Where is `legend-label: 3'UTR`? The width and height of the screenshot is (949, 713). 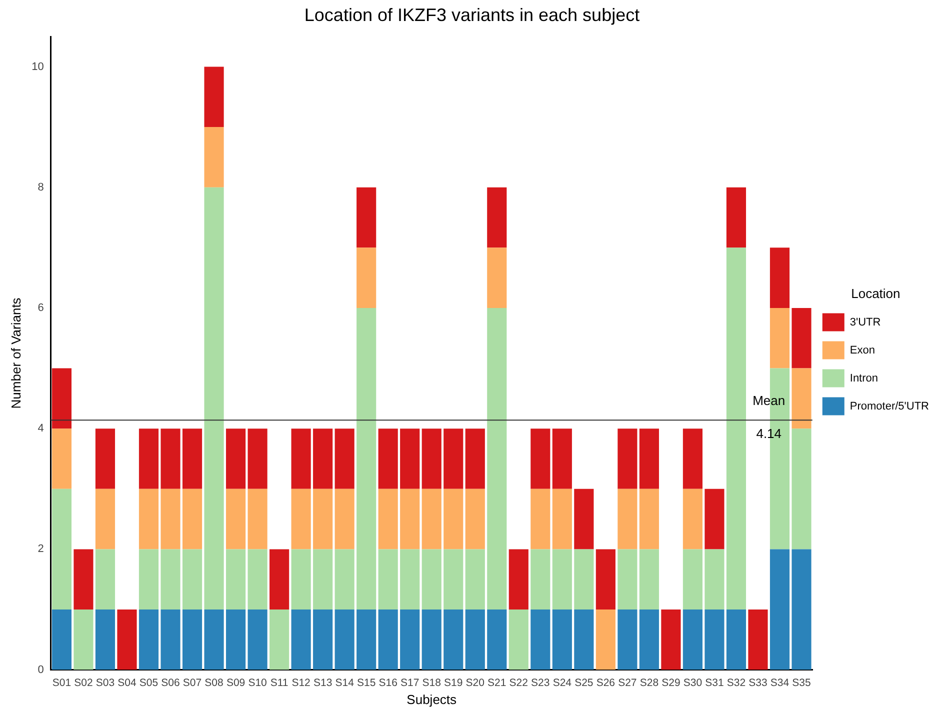 legend-label: 3'UTR is located at coordinates (865, 322).